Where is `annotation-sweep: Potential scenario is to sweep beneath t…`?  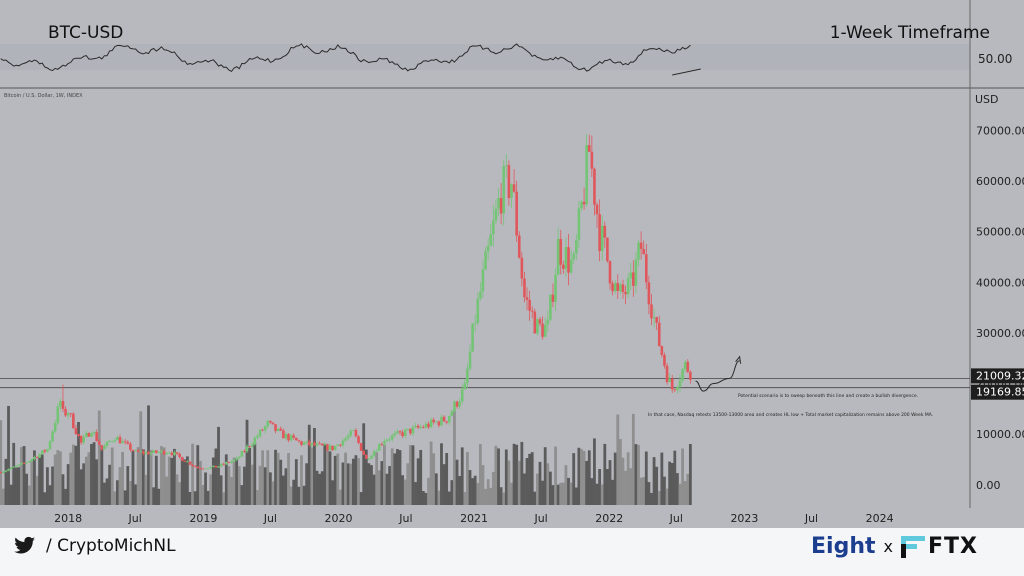 annotation-sweep: Potential scenario is to sweep beneath t… is located at coordinates (828, 396).